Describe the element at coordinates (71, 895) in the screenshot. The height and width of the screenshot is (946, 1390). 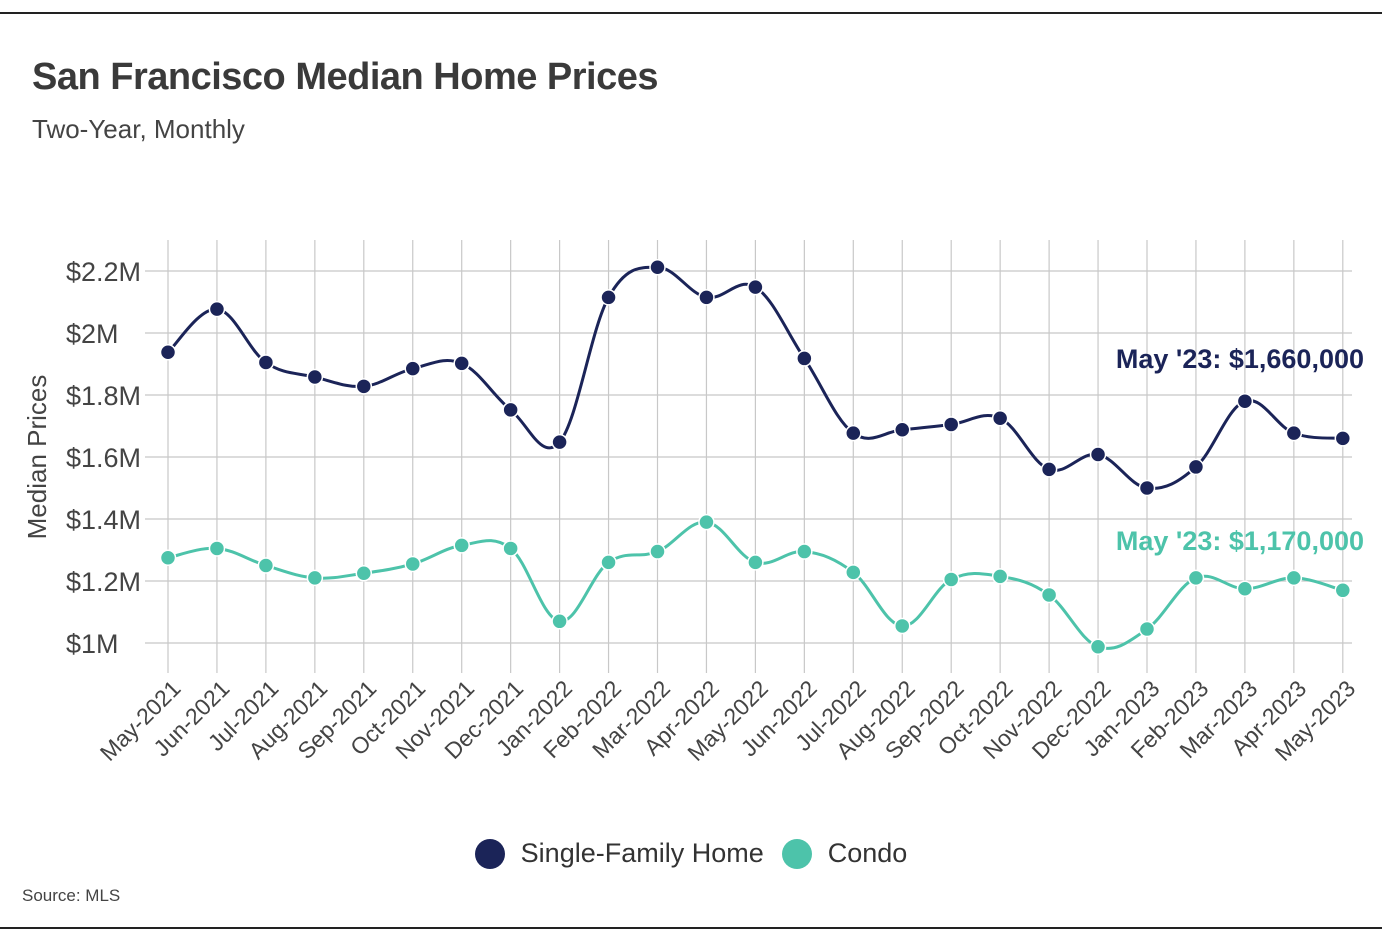
I see `source-note: Source: MLS` at that location.